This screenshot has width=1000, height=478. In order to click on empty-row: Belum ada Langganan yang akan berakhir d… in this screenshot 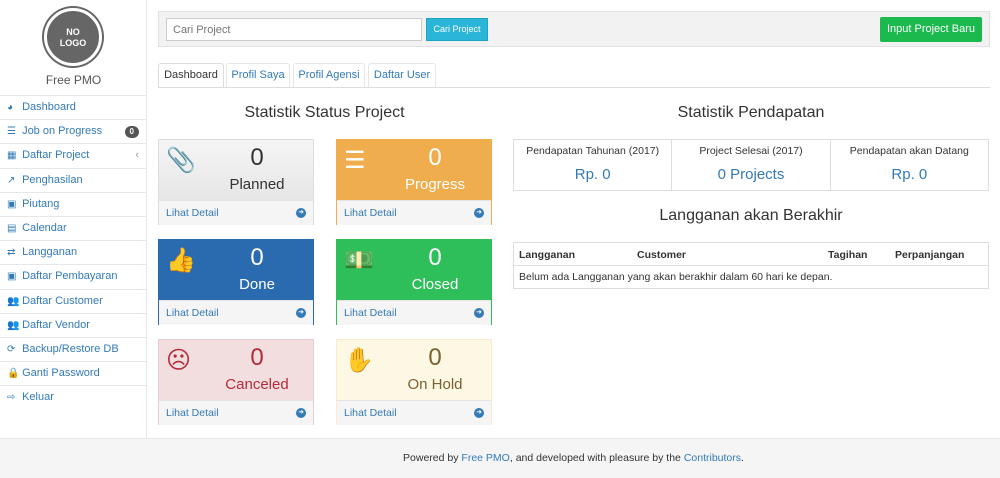, I will do `click(676, 277)`.